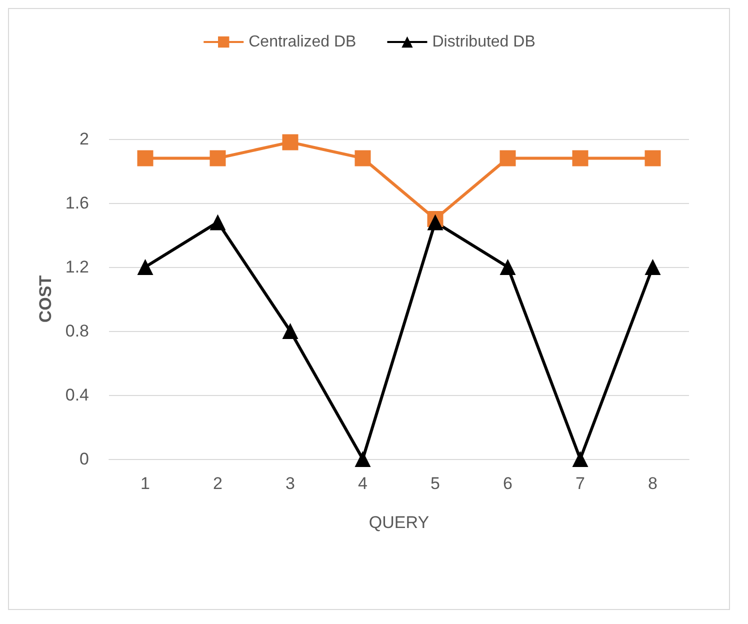 Image resolution: width=748 pixels, height=624 pixels. Describe the element at coordinates (435, 483) in the screenshot. I see `x-tick-label: 5` at that location.